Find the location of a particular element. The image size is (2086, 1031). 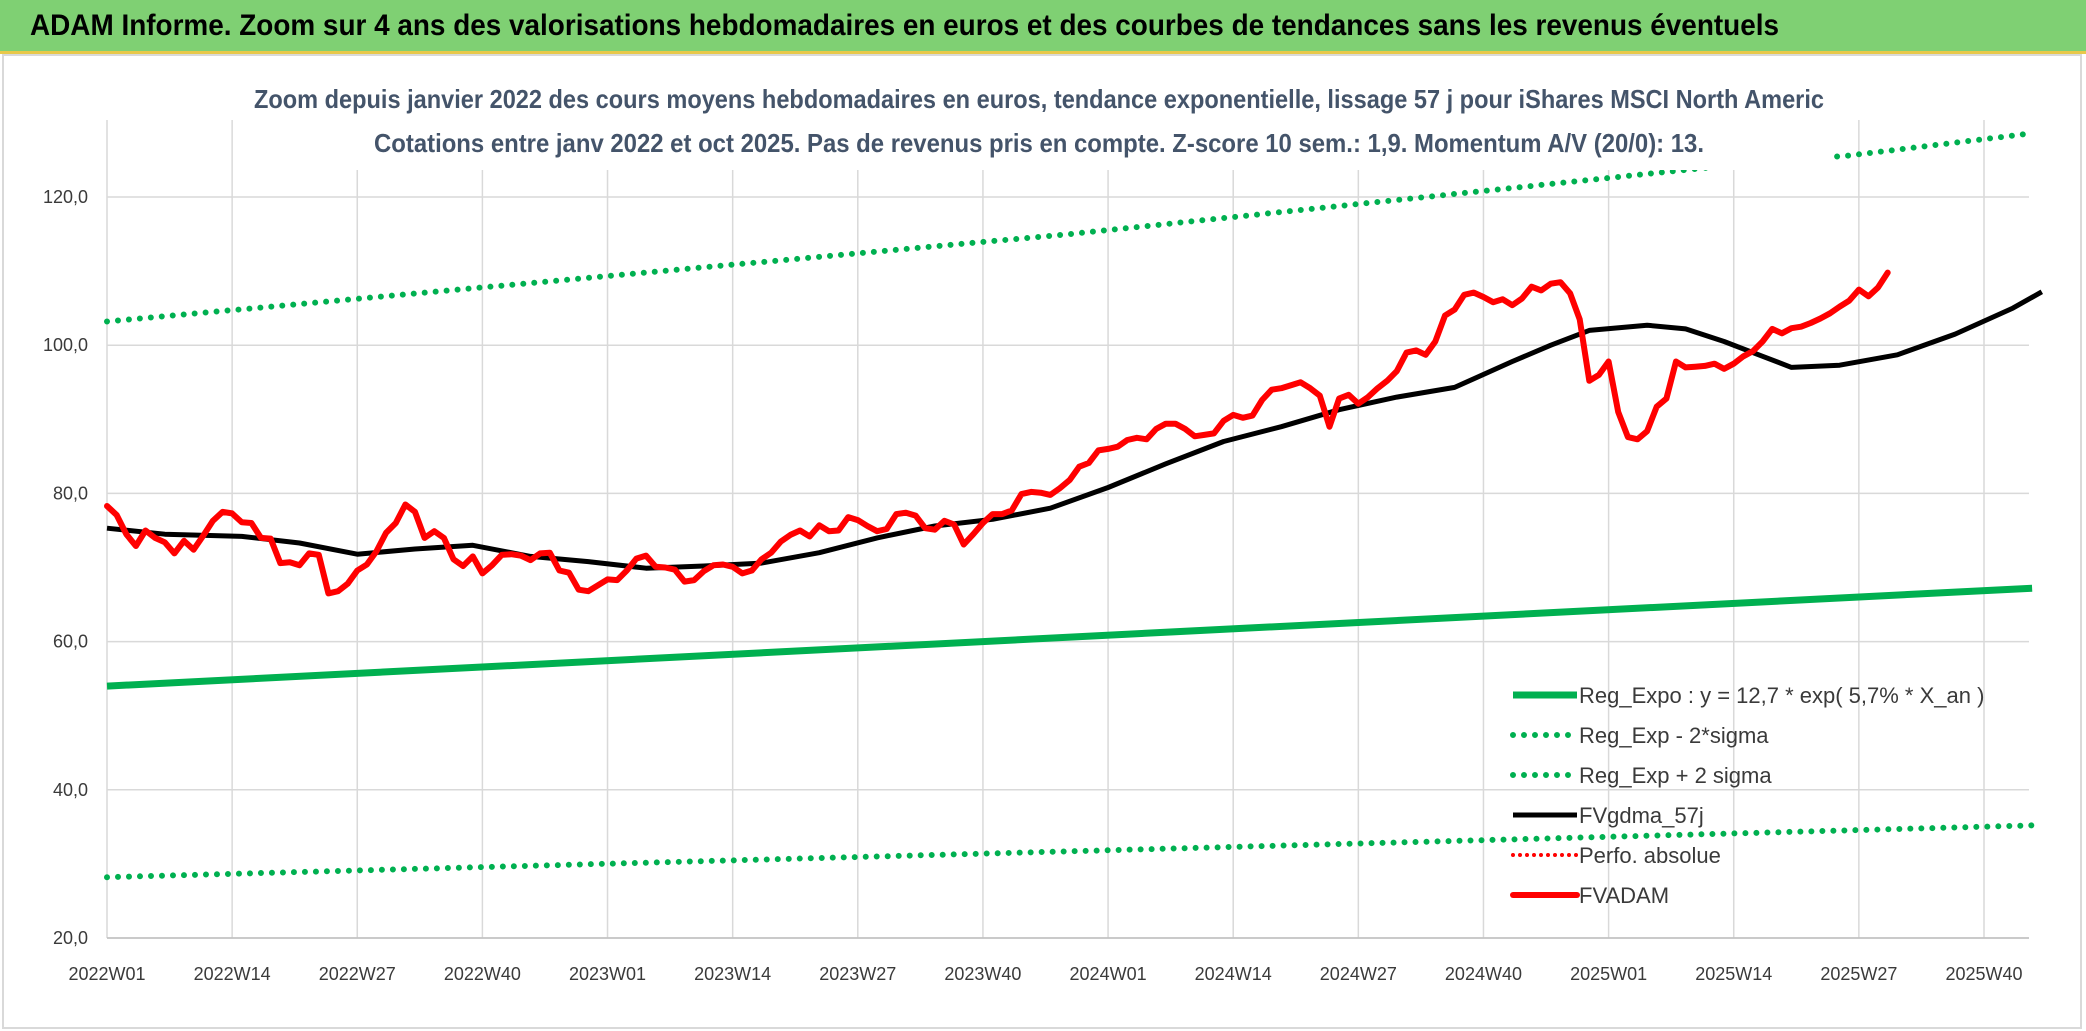

y-tick-label: 60,0 is located at coordinates (70, 642).